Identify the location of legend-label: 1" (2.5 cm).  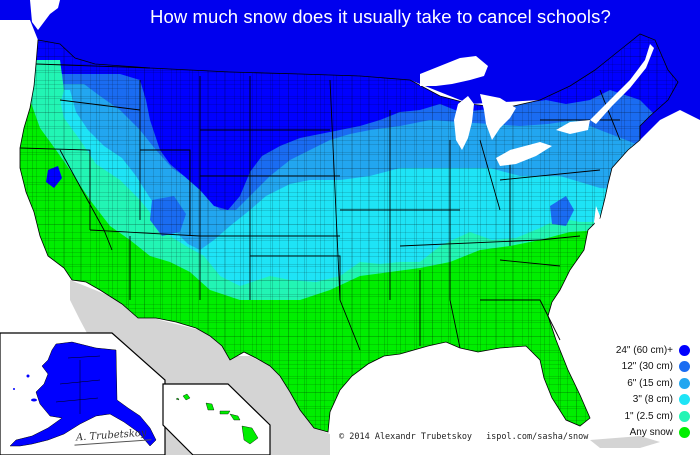
(648, 416).